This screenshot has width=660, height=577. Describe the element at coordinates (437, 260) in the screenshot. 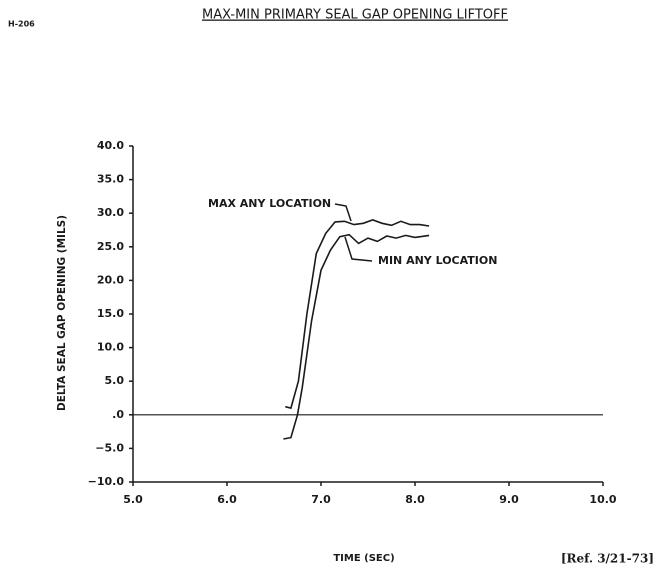

I see `annotation: MIN ANY LOCATION` at that location.